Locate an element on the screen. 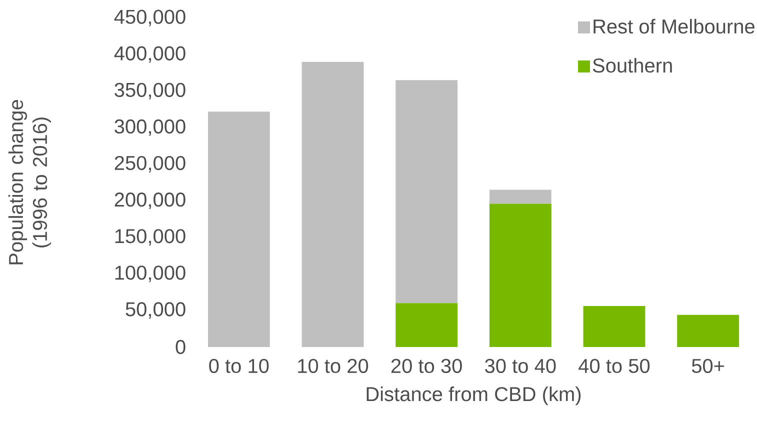 The image size is (757, 436). x-axis-title: Distance from CBD (km) is located at coordinates (473, 396).